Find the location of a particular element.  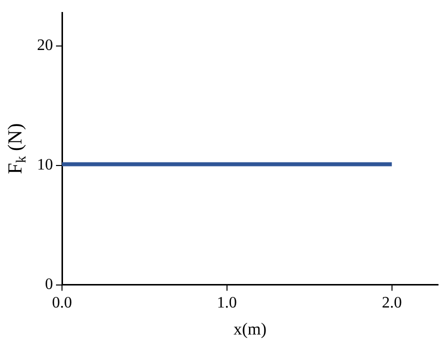

y-axis-title: Fk (N) is located at coordinates (17, 148).